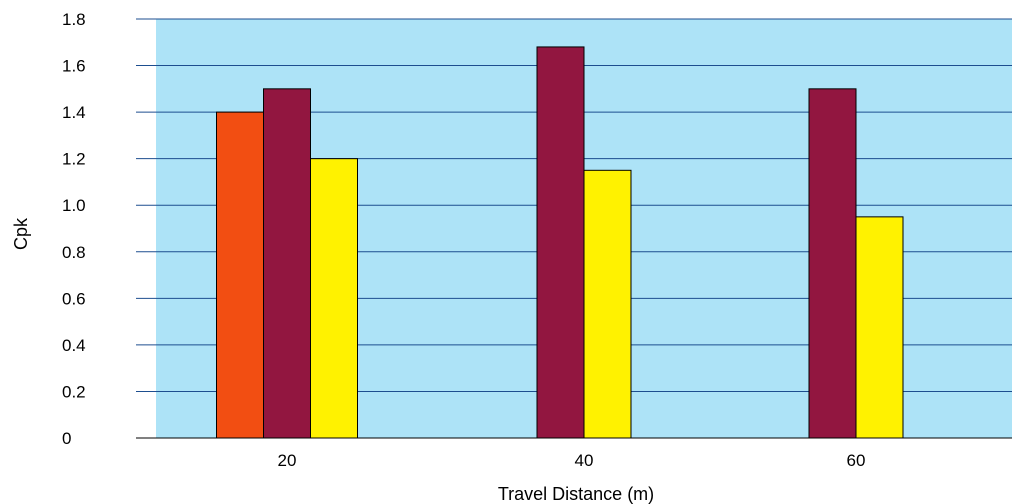  What do you see at coordinates (74, 345) in the screenshot?
I see `y-tick-label: 0.4` at bounding box center [74, 345].